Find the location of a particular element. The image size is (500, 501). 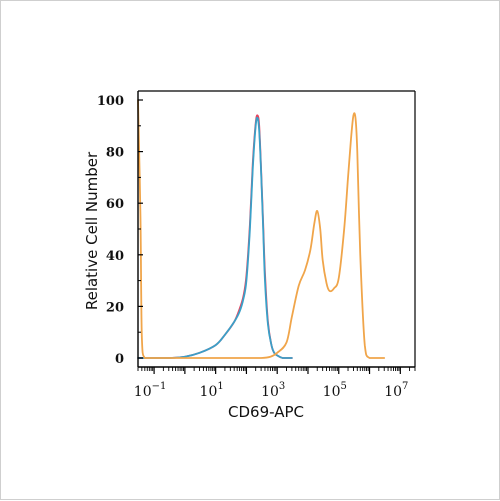

x-axis-label: CD69-APC is located at coordinates (266, 412).